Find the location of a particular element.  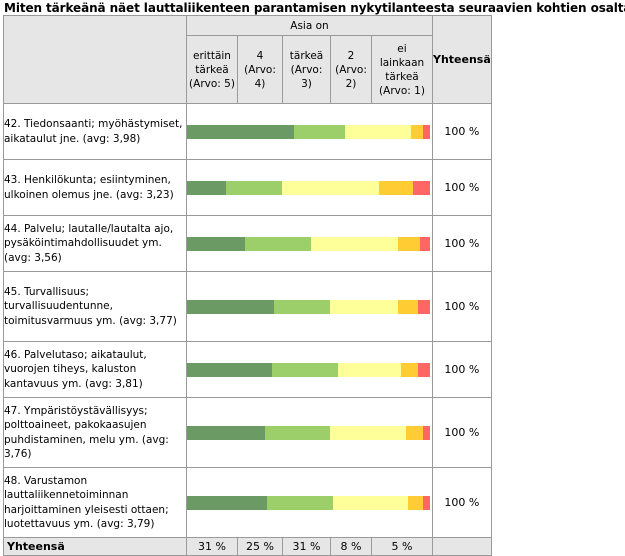

option-label-3: tärkeä (Arvo: 3) is located at coordinates (306, 69).